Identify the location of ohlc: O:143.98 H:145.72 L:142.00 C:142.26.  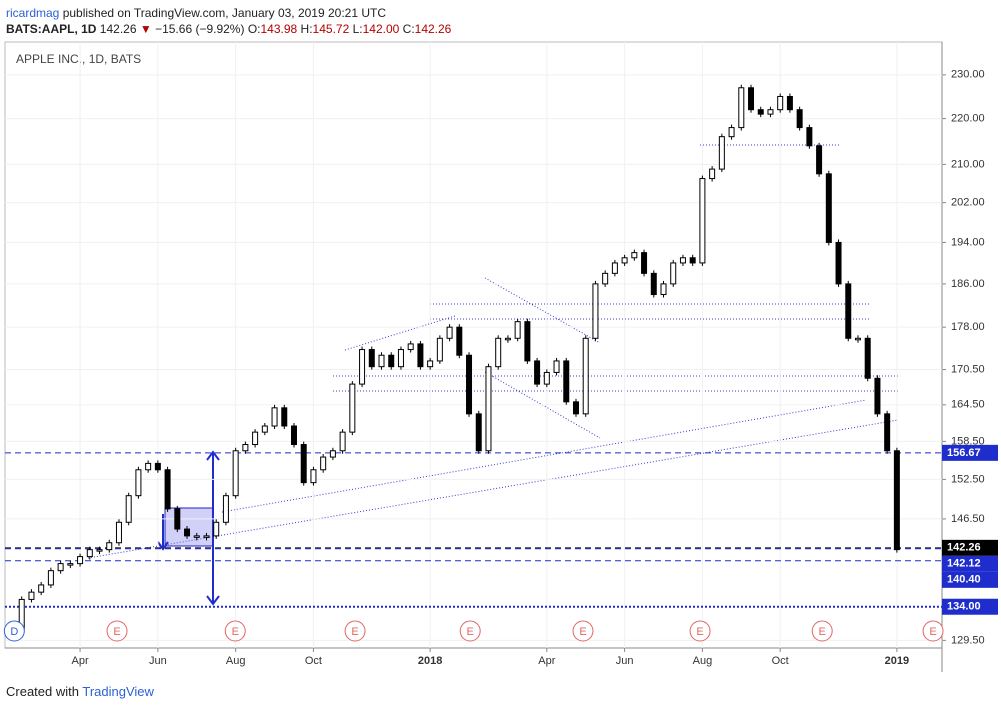
(350, 29).